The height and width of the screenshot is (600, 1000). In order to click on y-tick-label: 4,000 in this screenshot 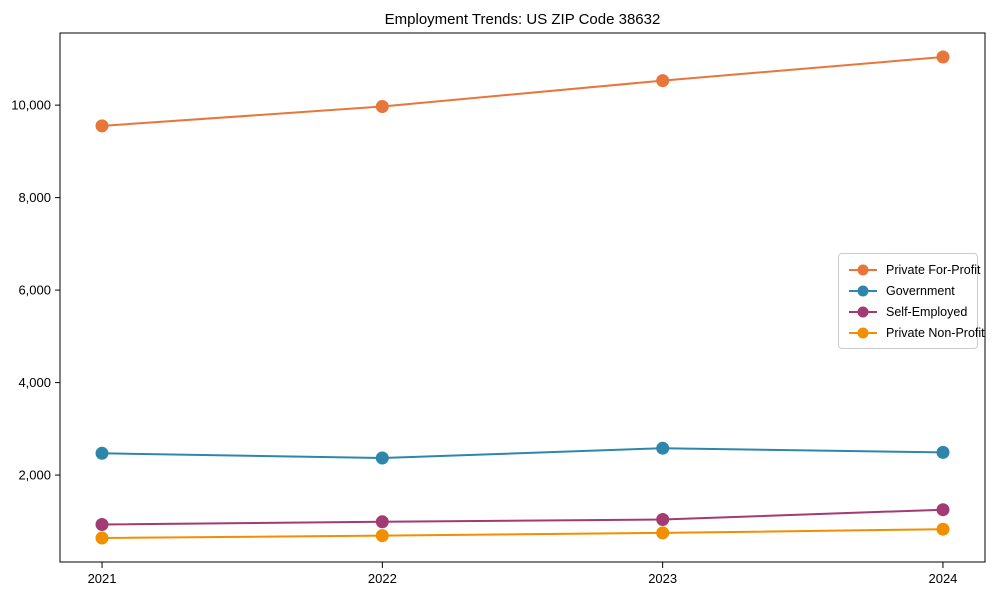, I will do `click(34, 382)`.